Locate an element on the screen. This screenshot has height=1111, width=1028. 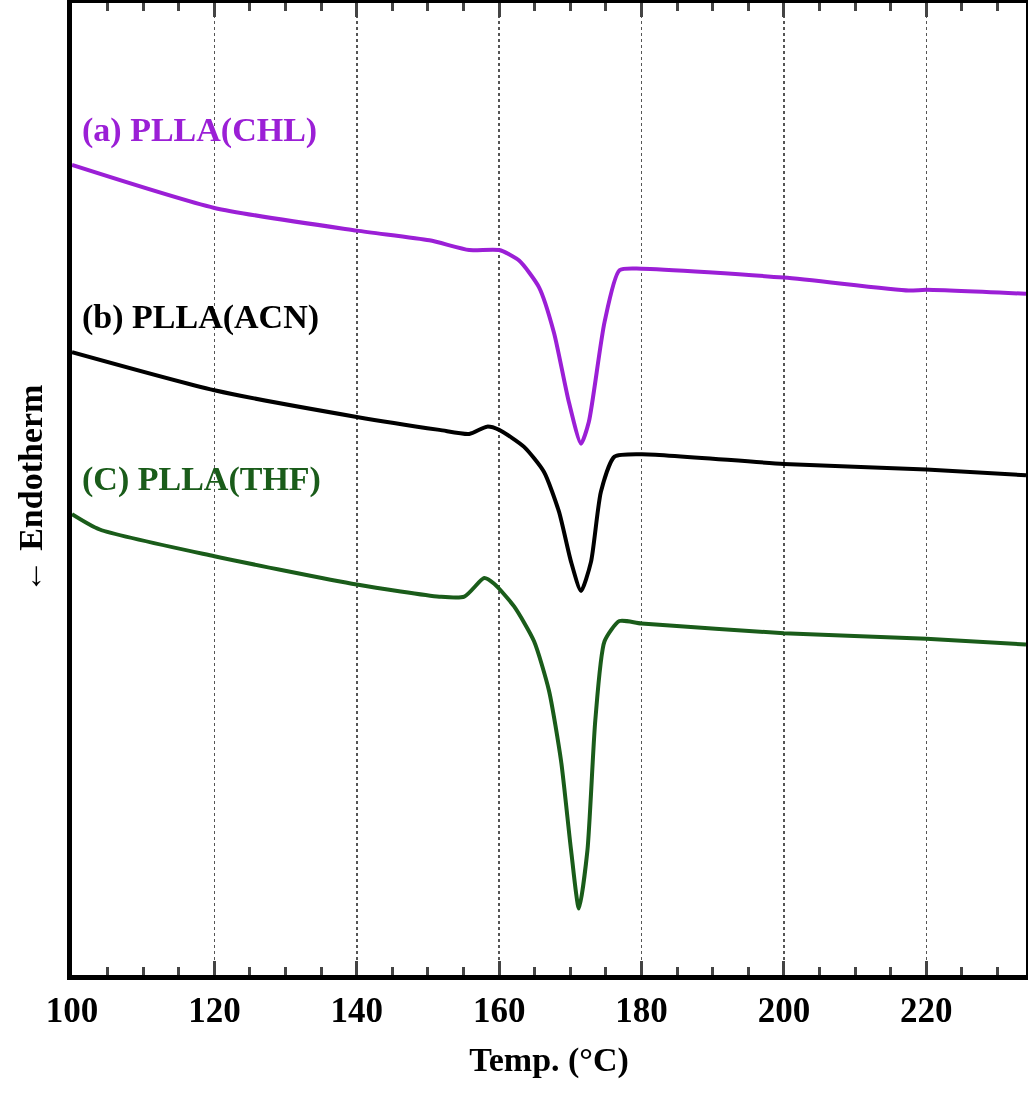
series-label: (a) PLLA(CHL) is located at coordinates (200, 130).